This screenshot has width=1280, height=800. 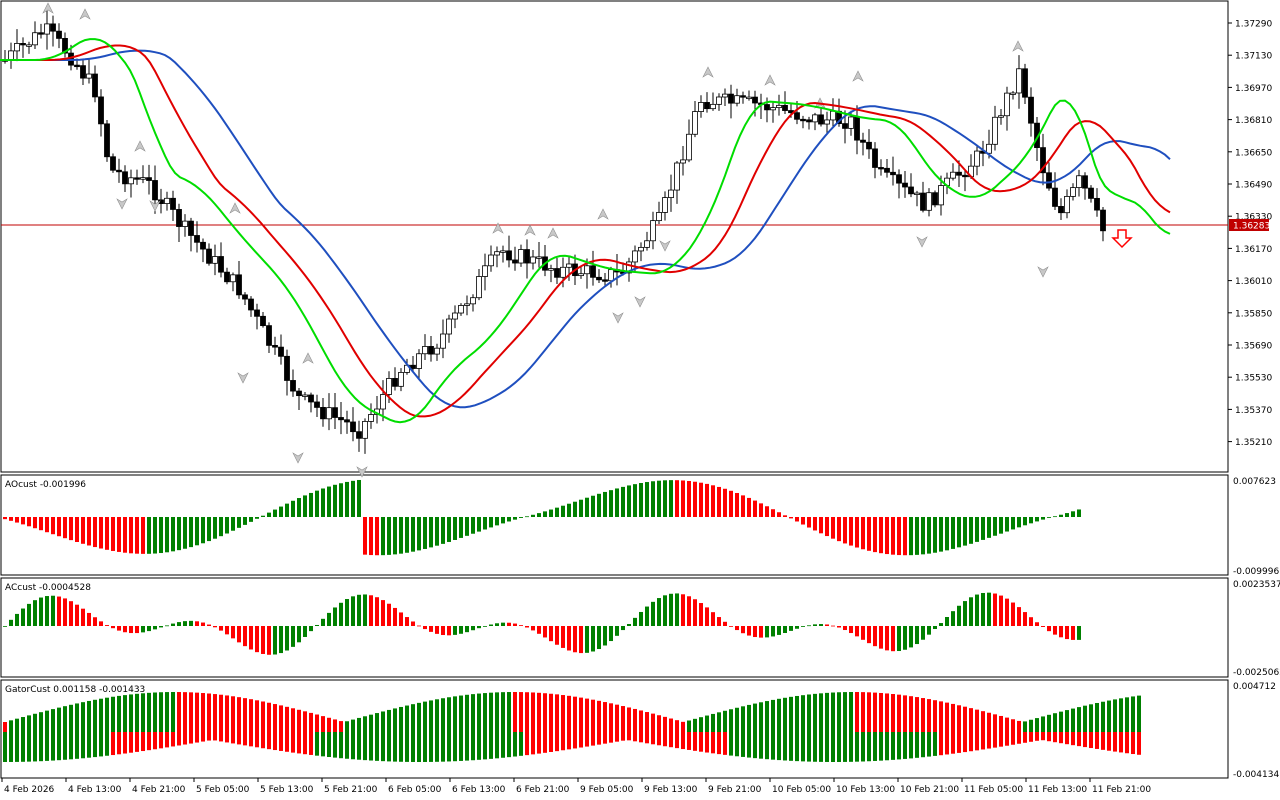 I want to click on price-tick-label: 1.37130, so click(x=1253, y=57).